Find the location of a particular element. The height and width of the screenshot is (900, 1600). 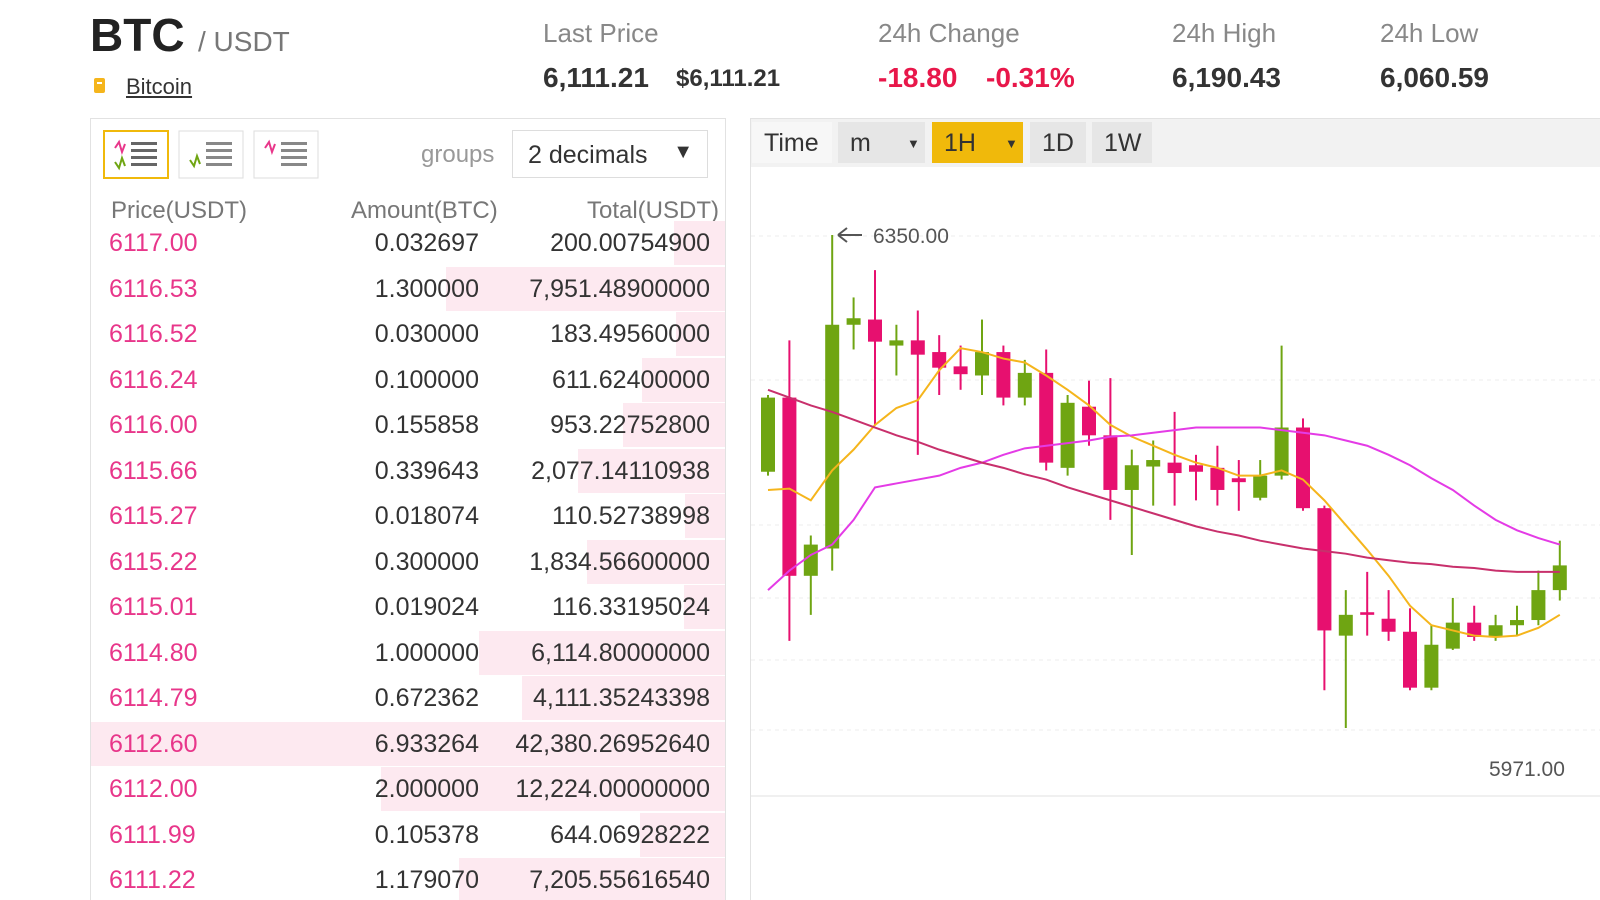

timeframe-tab: 1H ▼ is located at coordinates (977, 142).